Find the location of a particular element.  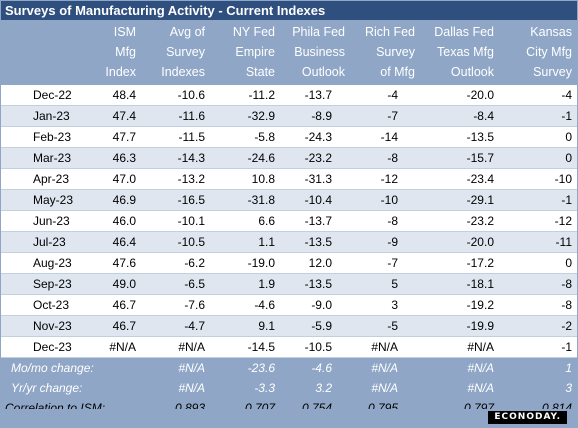

table-cell: -11 is located at coordinates (538, 242).